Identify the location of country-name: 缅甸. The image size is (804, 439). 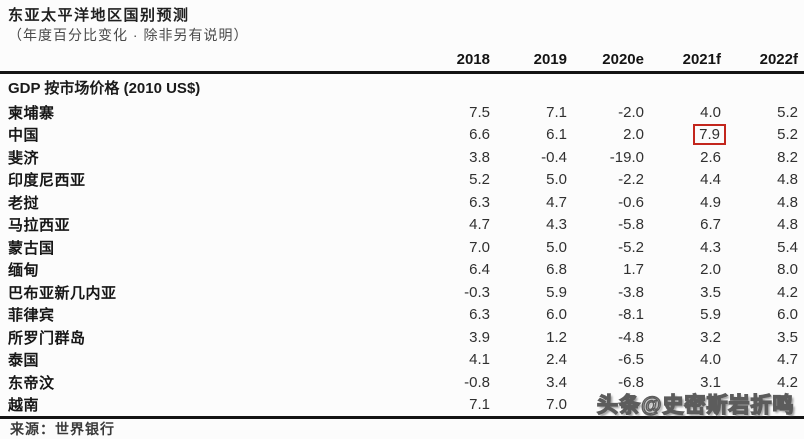
(24, 271).